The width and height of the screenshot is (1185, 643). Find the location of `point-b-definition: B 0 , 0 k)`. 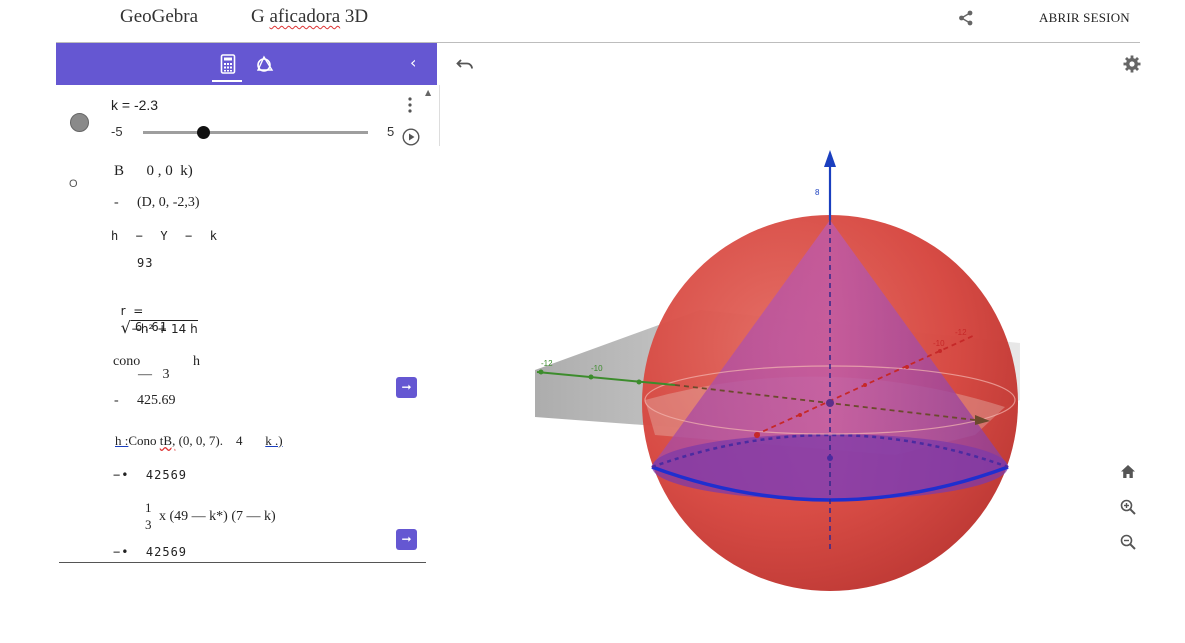

point-b-definition: B 0 , 0 k) is located at coordinates (153, 171).